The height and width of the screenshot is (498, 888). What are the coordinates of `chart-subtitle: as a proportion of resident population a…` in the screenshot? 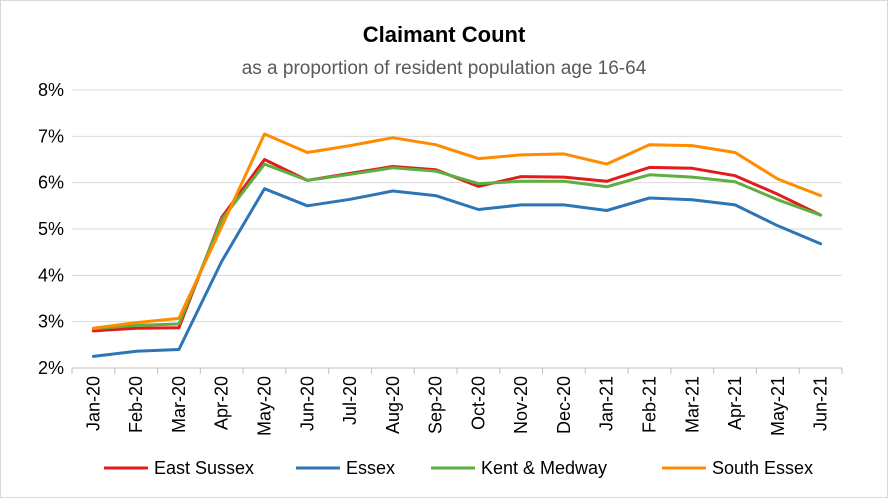 It's located at (444, 68).